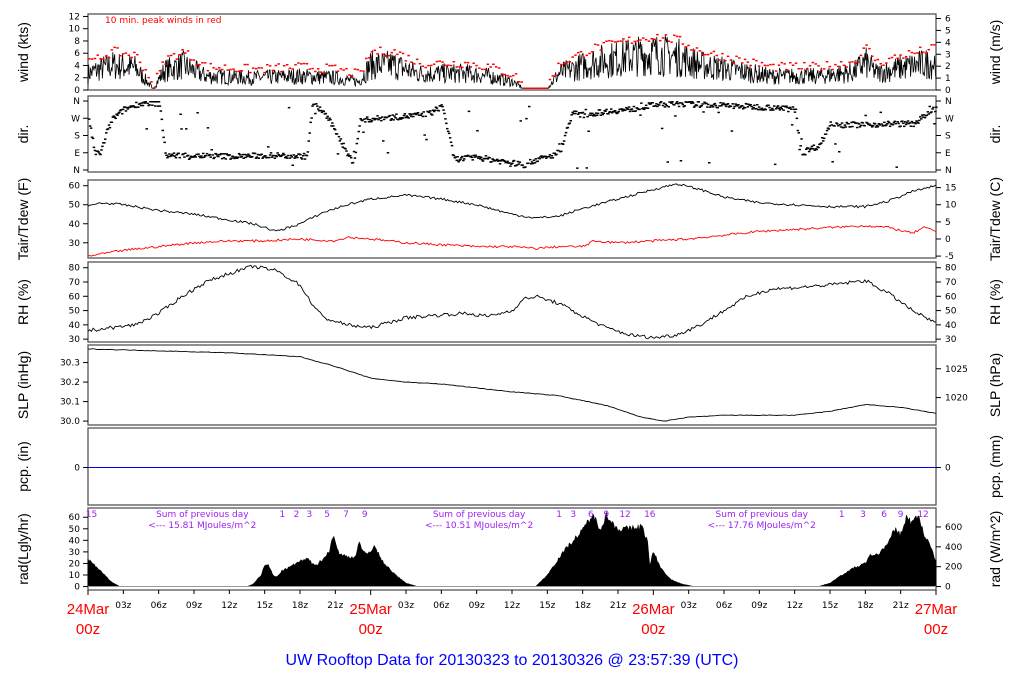 This screenshot has height=700, width=1024. I want to click on wind-y-axis-label: wind (kts), so click(23, 52).